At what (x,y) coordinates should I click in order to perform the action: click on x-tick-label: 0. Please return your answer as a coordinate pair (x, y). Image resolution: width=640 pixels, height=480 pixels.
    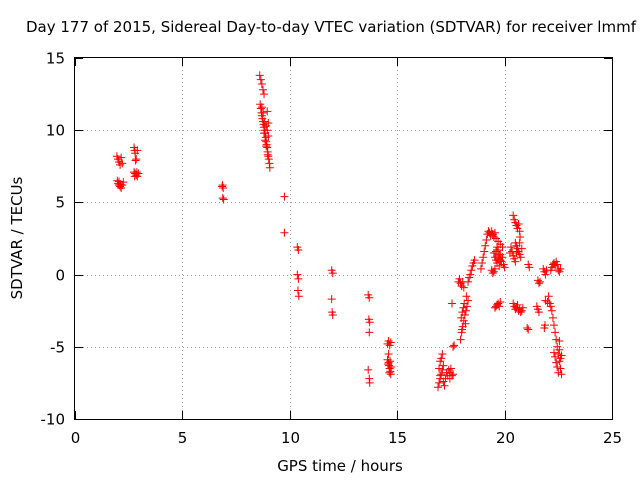
    Looking at the image, I should click on (76, 438).